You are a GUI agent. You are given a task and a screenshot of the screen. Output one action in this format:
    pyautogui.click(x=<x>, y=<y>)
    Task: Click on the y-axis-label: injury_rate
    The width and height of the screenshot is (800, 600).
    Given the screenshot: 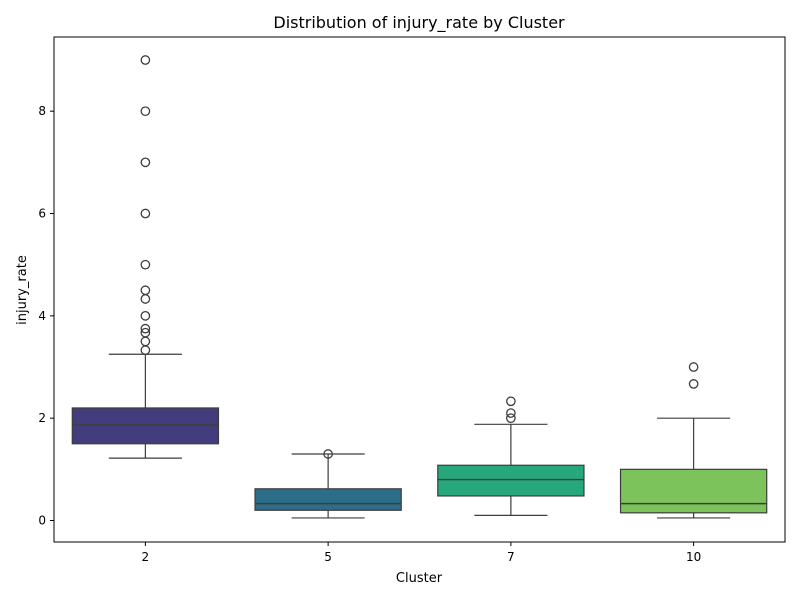 What is the action you would take?
    pyautogui.click(x=22, y=290)
    